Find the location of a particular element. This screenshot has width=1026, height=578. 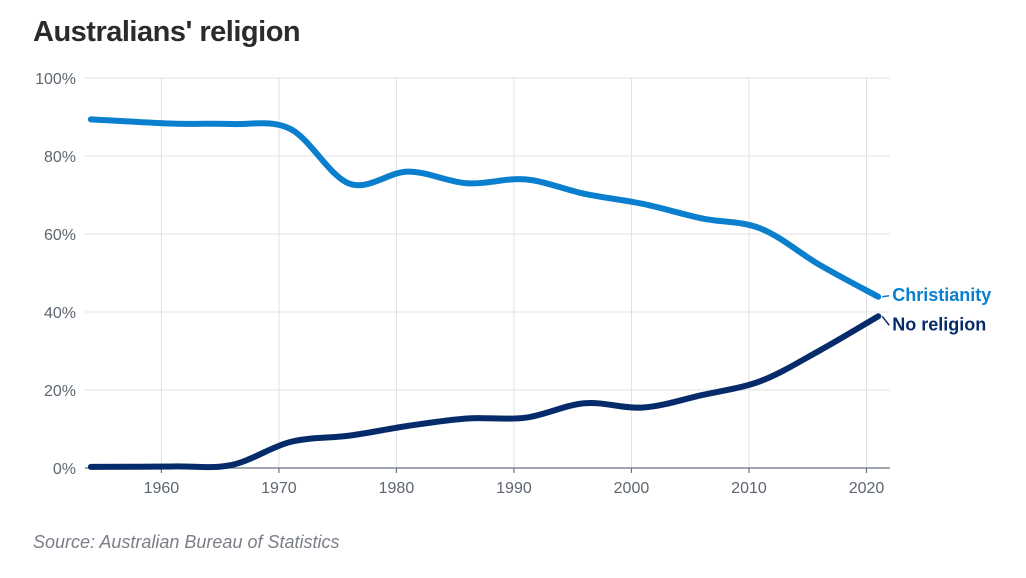

x-tick-label: 1970 is located at coordinates (279, 488).